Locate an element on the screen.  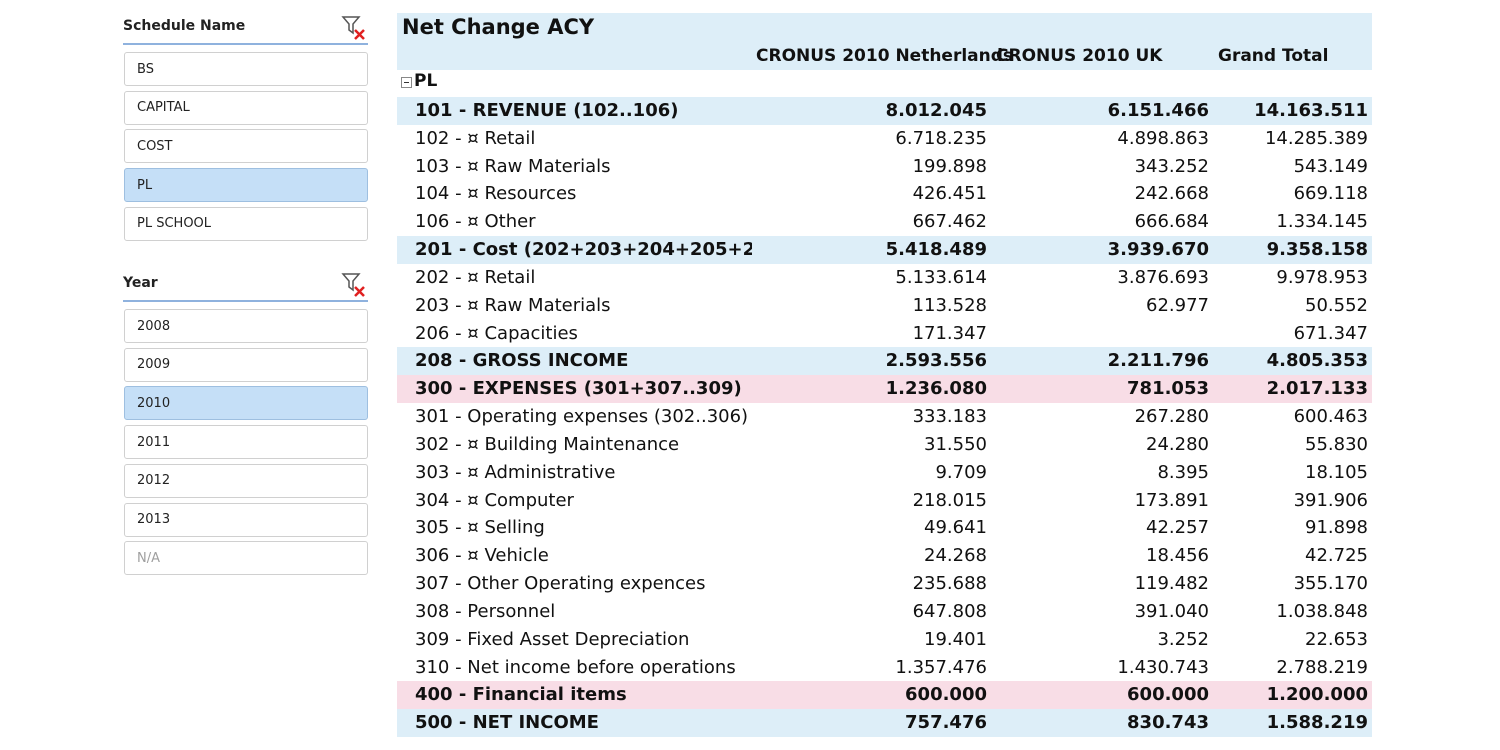
value-cell: 235.688 is located at coordinates (949, 584).